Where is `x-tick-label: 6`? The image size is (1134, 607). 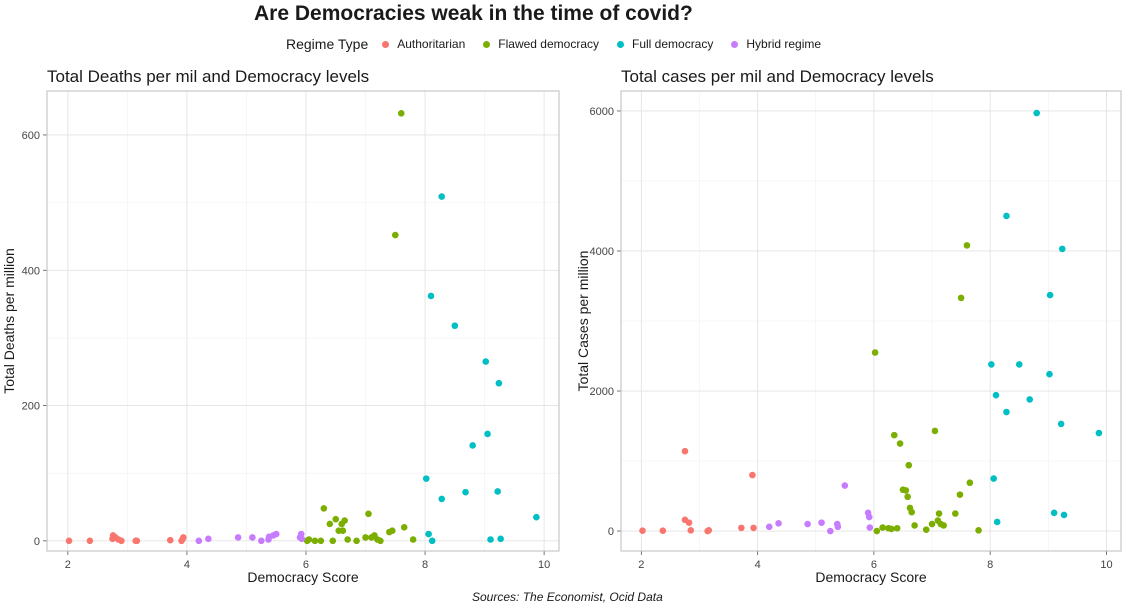 x-tick-label: 6 is located at coordinates (874, 565).